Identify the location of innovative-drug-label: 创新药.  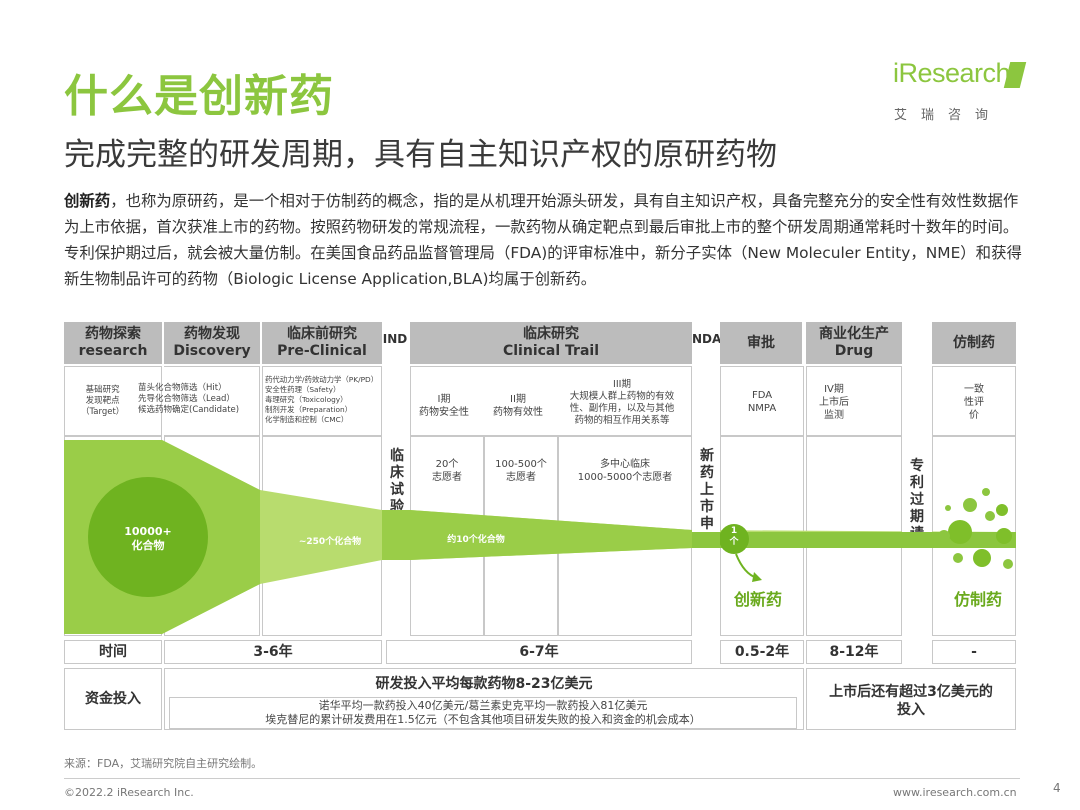
(758, 599).